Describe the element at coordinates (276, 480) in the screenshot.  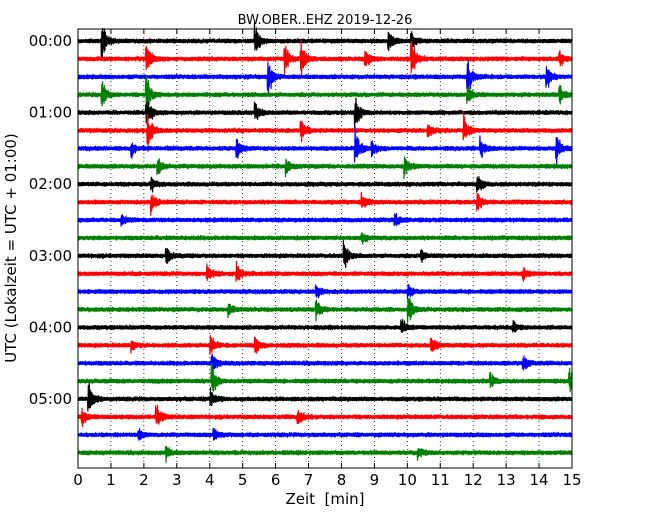
I see `x-tick-label: 6` at that location.